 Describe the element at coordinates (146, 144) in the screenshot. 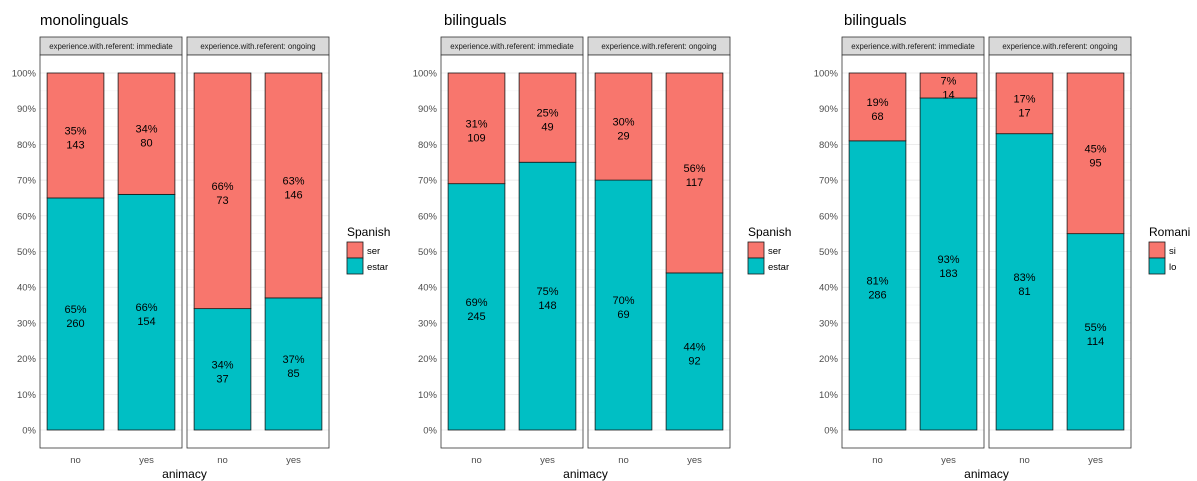

I see `bar-count-label: 80` at that location.